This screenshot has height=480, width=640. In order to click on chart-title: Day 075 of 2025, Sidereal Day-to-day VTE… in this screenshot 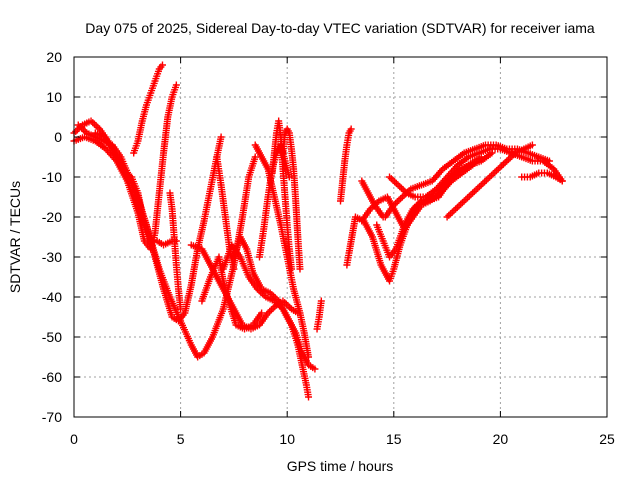, I will do `click(340, 28)`.